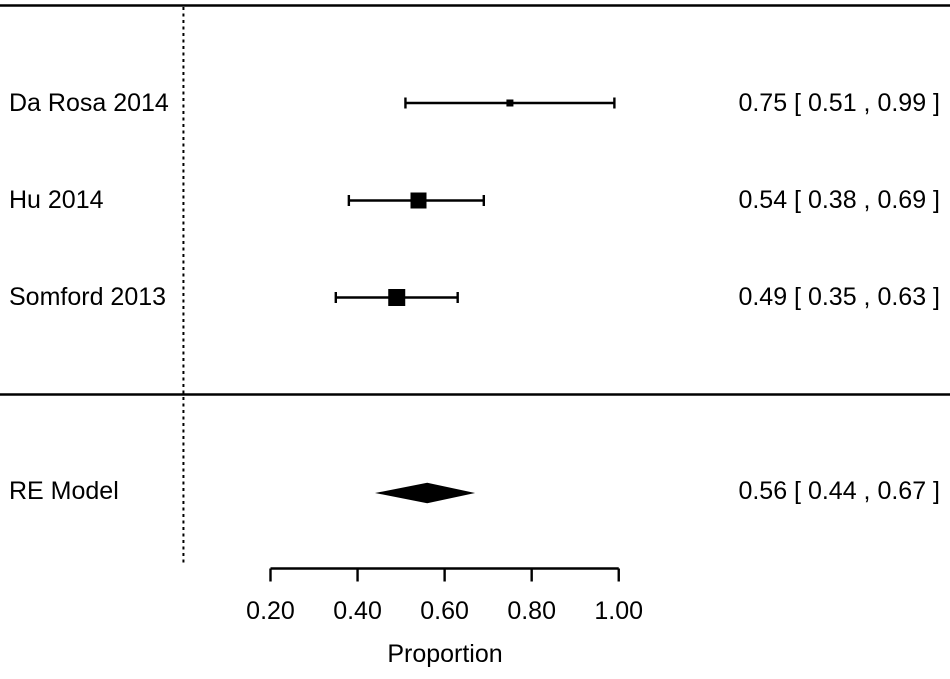 The width and height of the screenshot is (950, 679). Describe the element at coordinates (357, 611) in the screenshot. I see `x-axis-tick-label: 0.40` at that location.